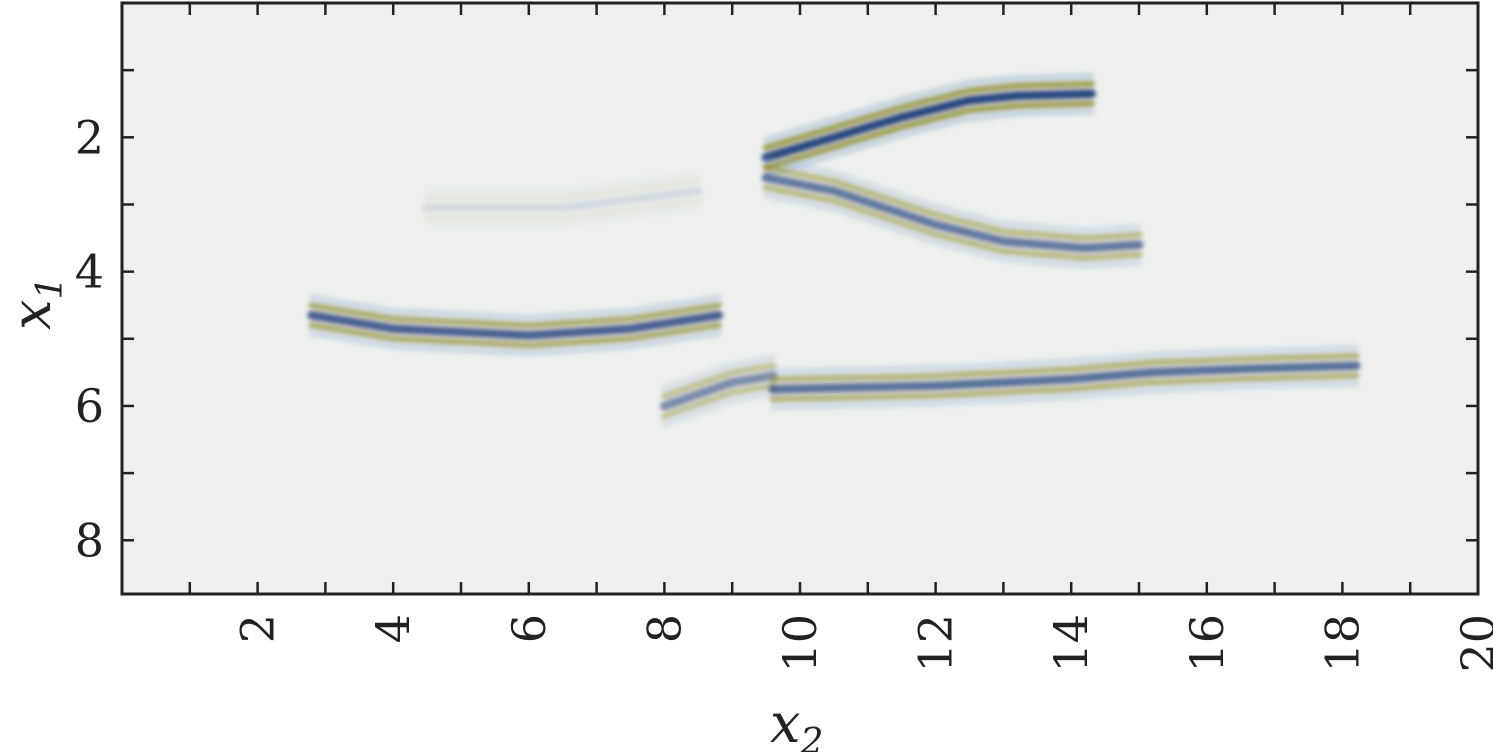 The width and height of the screenshot is (1493, 752). What do you see at coordinates (89, 272) in the screenshot?
I see `y-tick-label: 4` at bounding box center [89, 272].